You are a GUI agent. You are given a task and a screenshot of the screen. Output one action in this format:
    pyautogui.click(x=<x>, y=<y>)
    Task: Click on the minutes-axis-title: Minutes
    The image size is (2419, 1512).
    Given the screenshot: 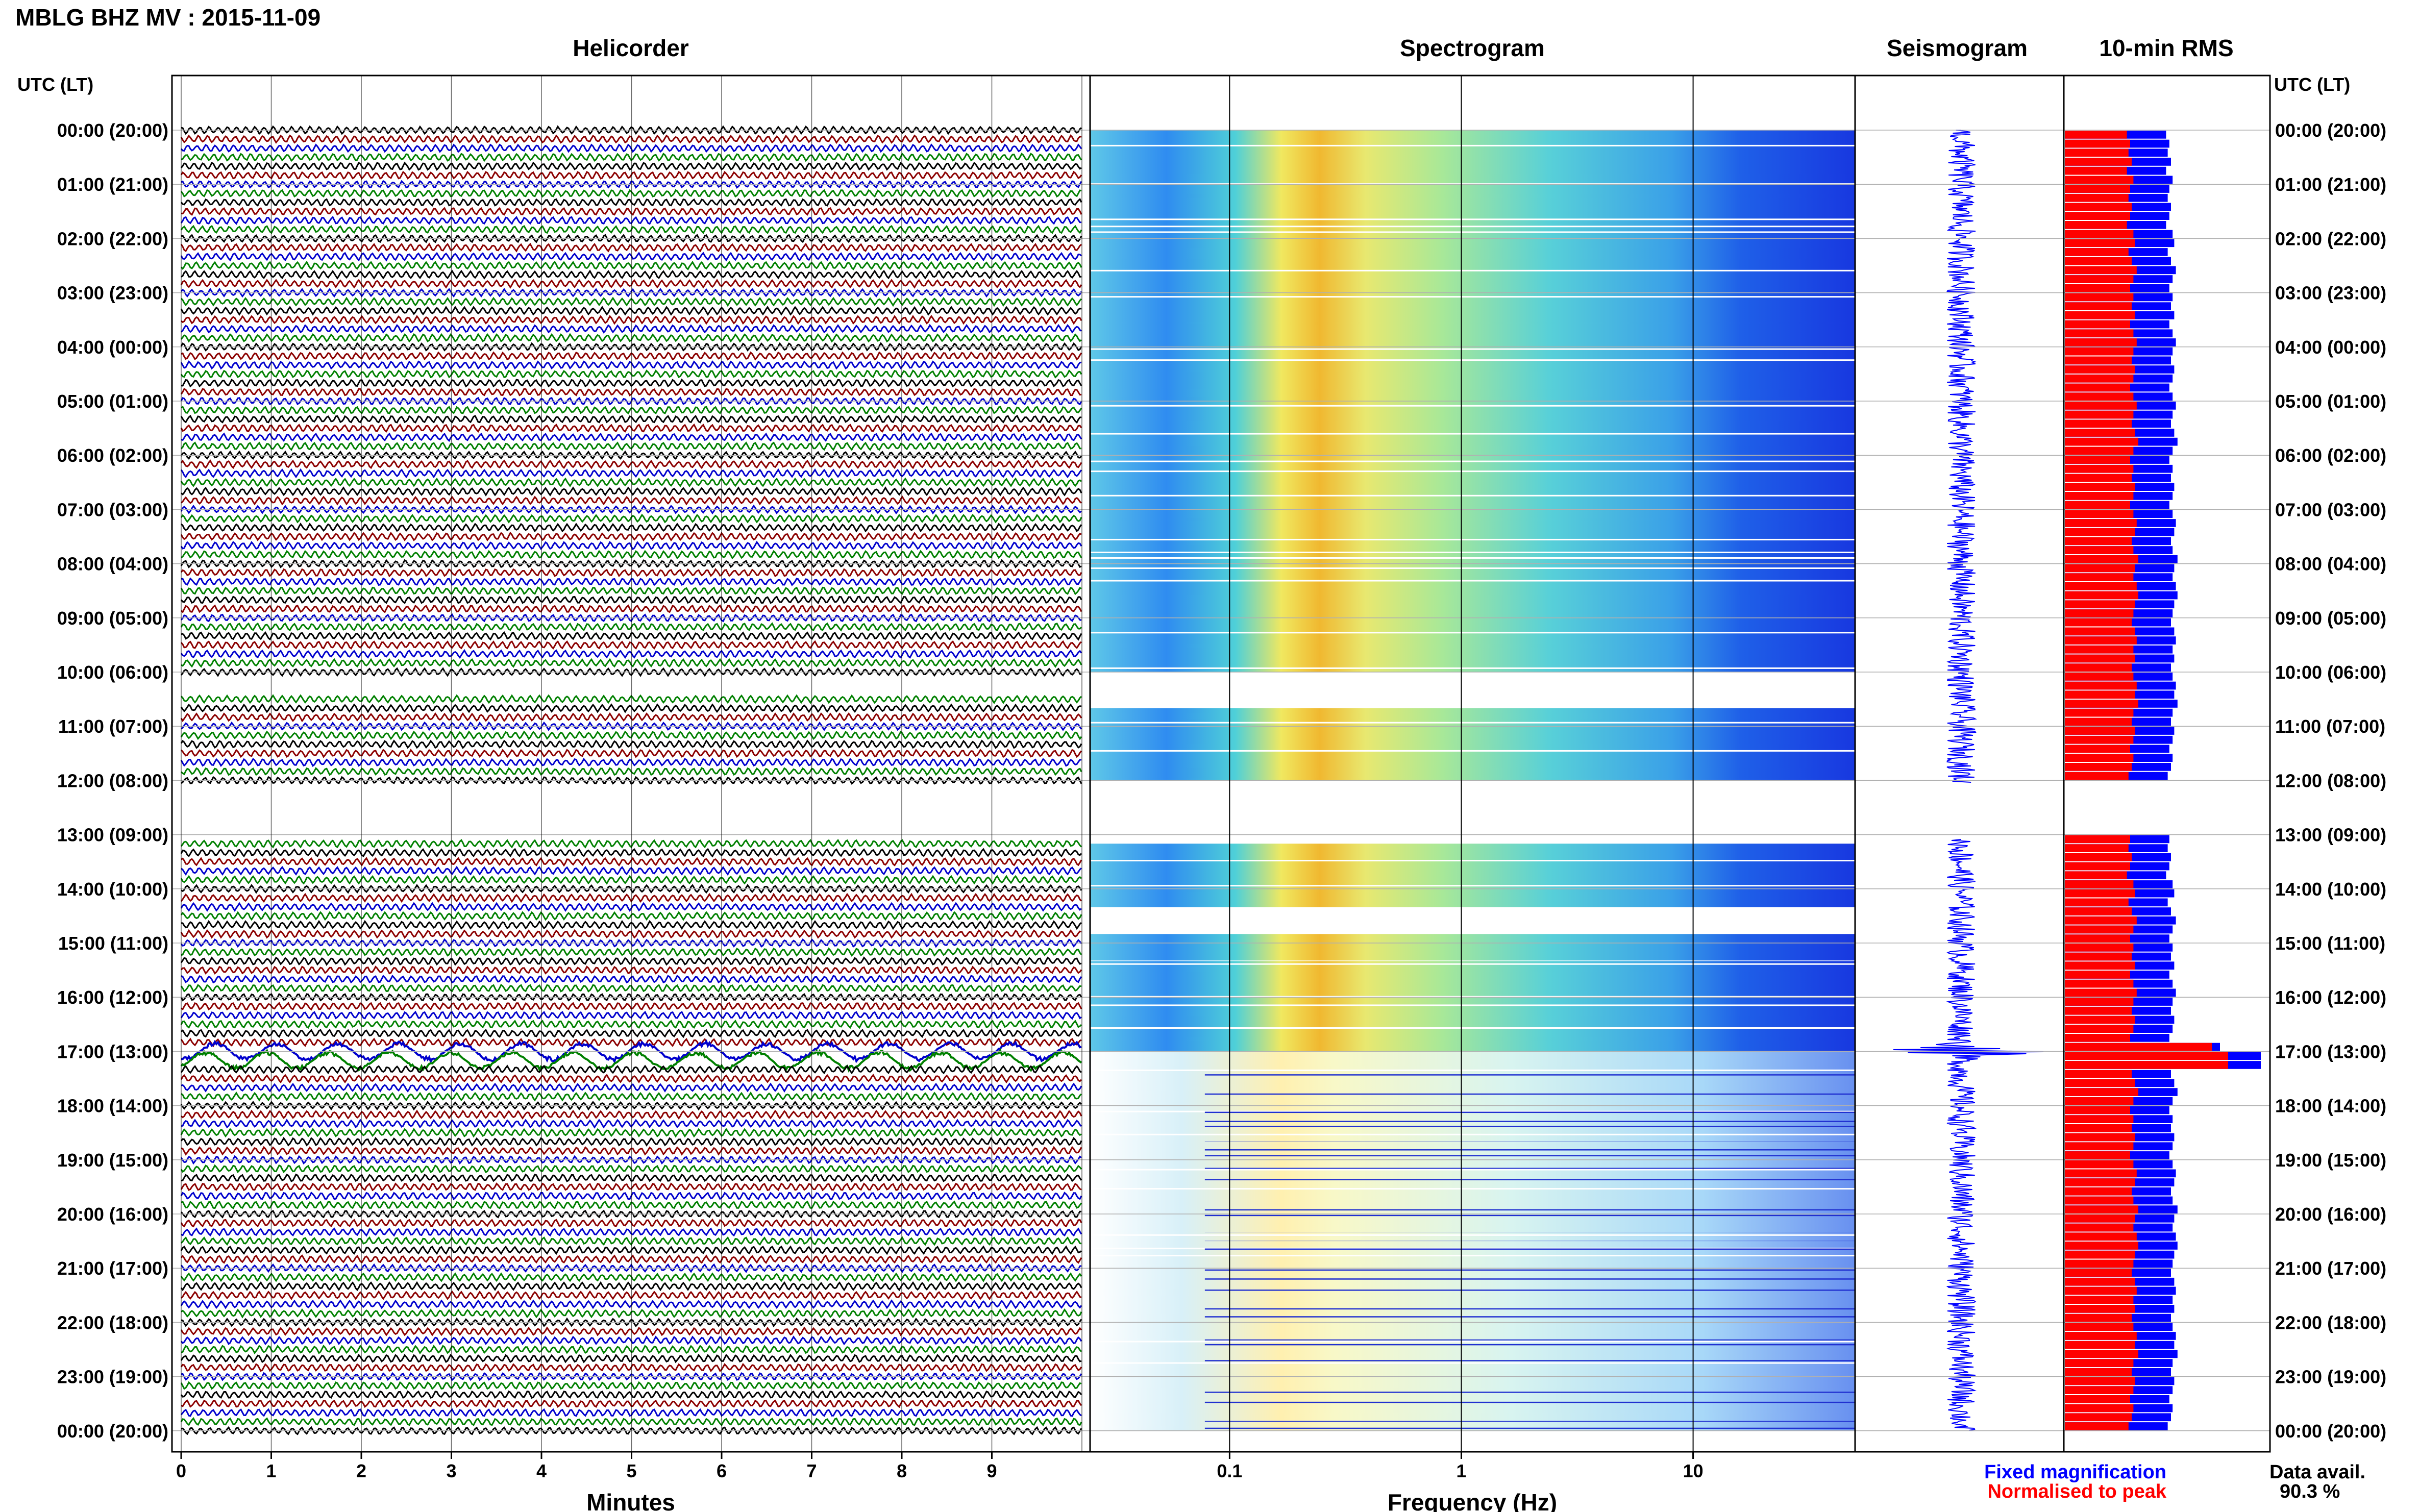 What is the action you would take?
    pyautogui.click(x=630, y=1500)
    